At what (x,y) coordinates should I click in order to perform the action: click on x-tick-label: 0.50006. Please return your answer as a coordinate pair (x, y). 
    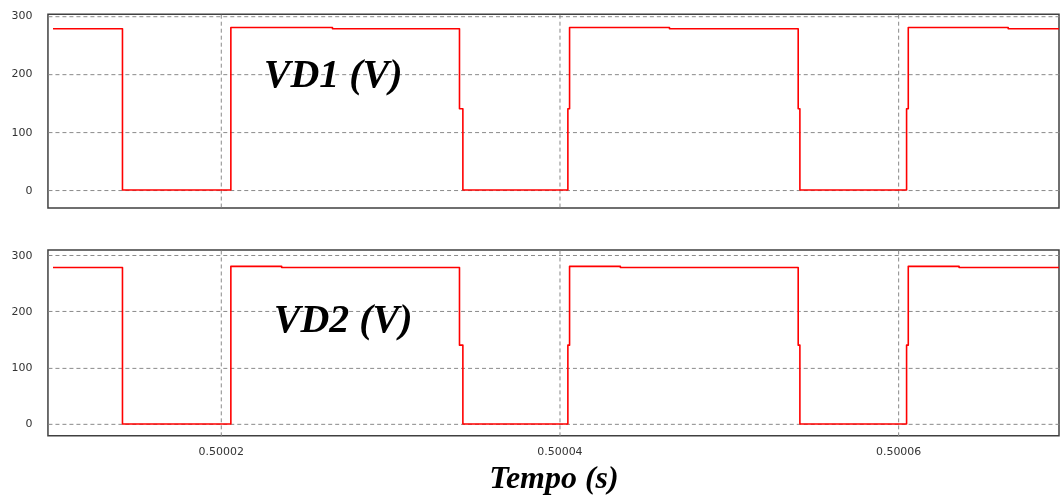
    Looking at the image, I should click on (898, 452).